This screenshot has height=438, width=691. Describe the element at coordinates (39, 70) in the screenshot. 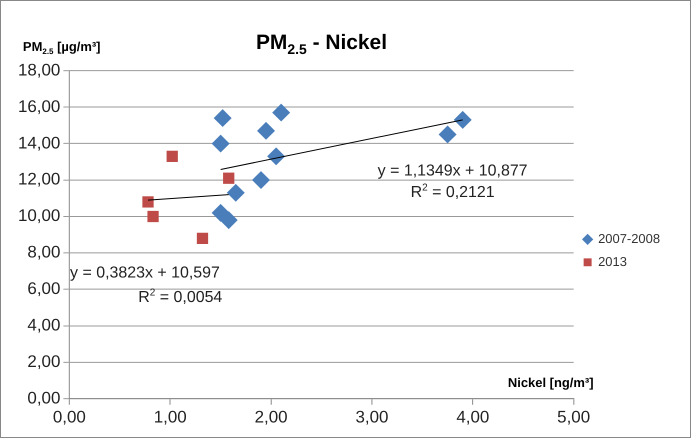

I see `y-tick-label: 18,00` at that location.